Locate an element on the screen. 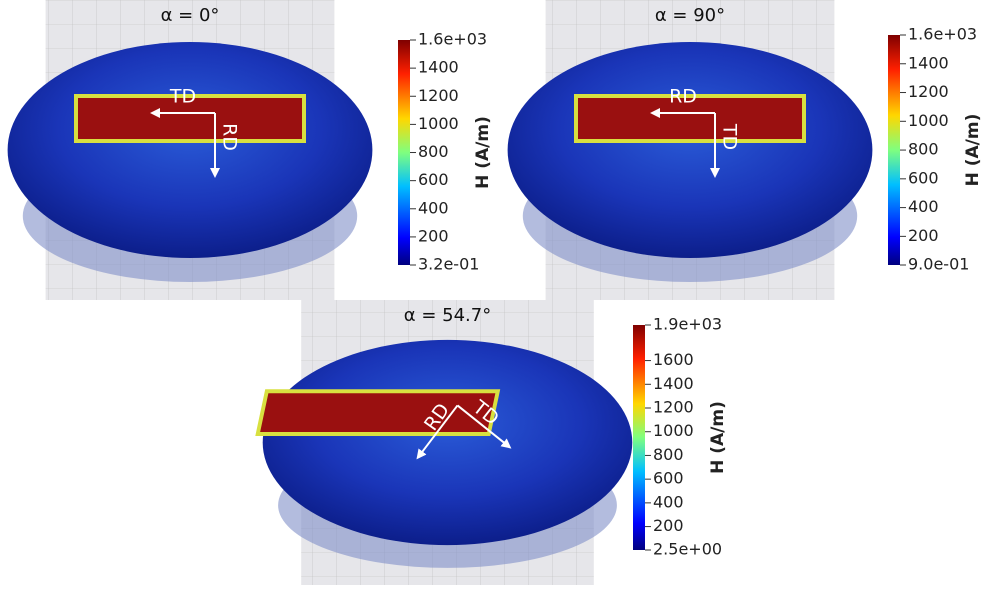  panel-title: α = 90° is located at coordinates (690, 15).